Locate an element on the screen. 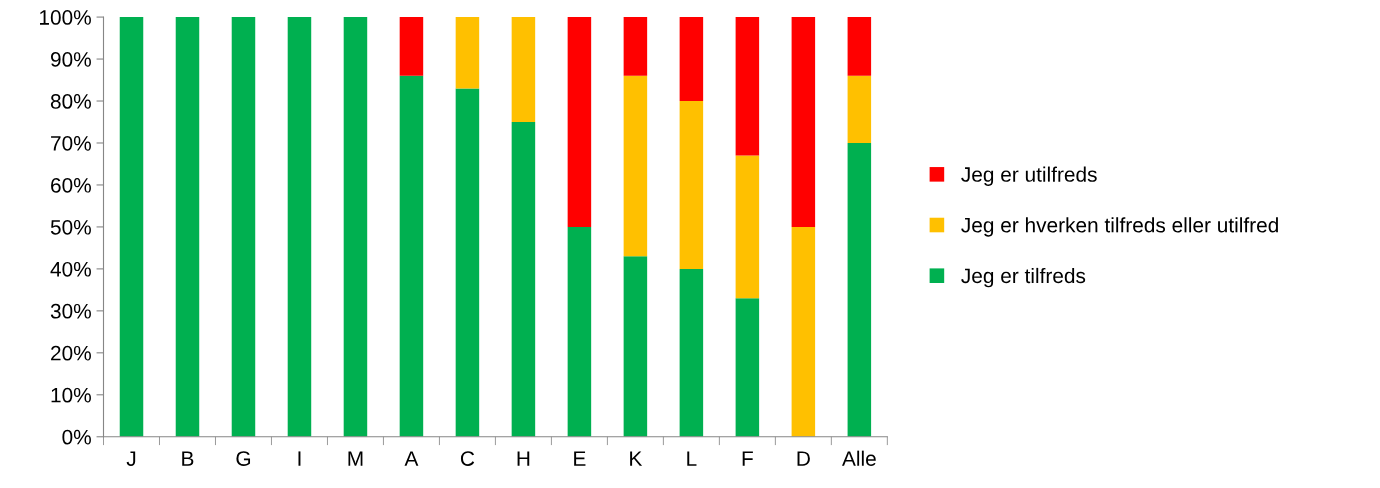 The image size is (1380, 488). legend-label: Jeg er hverken tilfreds eller utilfred is located at coordinates (1119, 227).